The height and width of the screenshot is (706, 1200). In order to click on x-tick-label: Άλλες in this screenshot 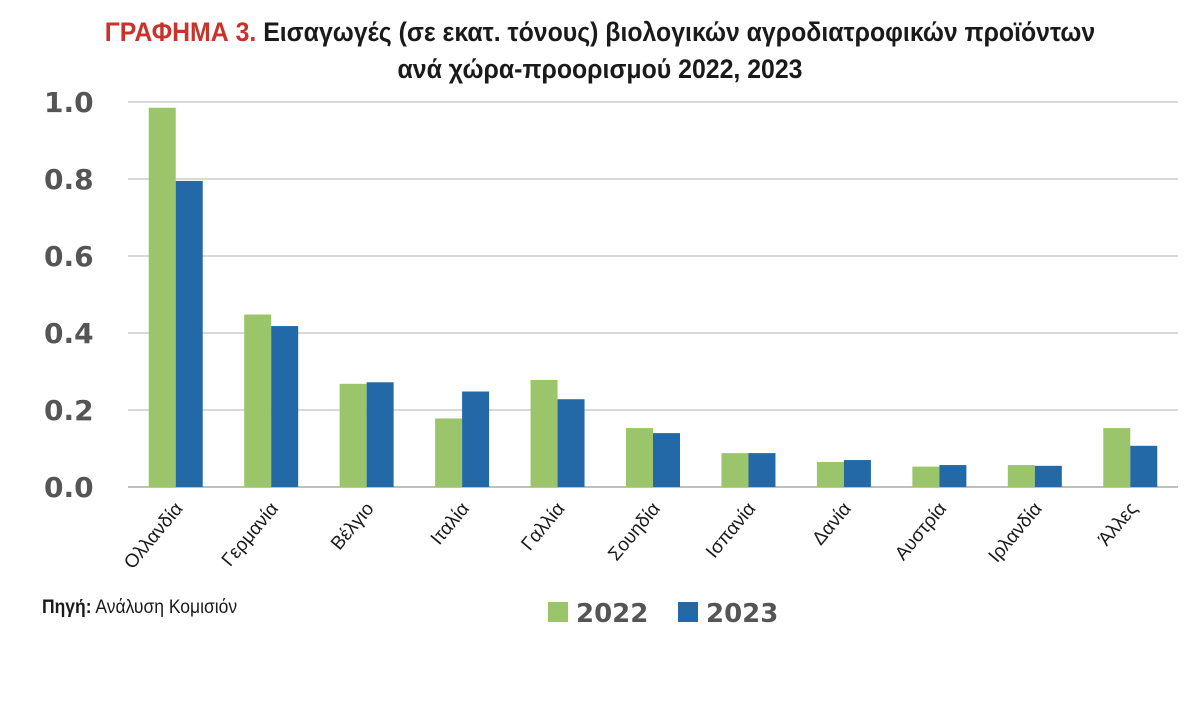, I will do `click(1118, 524)`.